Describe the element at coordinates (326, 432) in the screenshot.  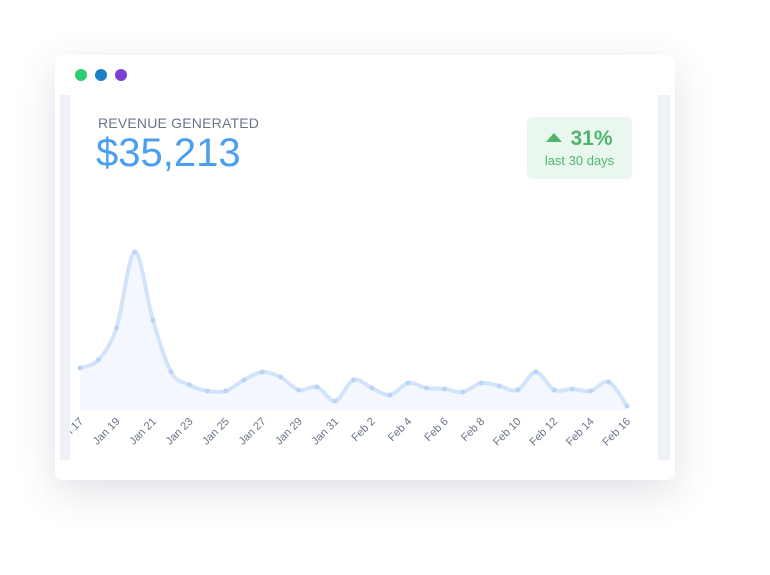
I see `x-tick-label: Jan 31` at that location.